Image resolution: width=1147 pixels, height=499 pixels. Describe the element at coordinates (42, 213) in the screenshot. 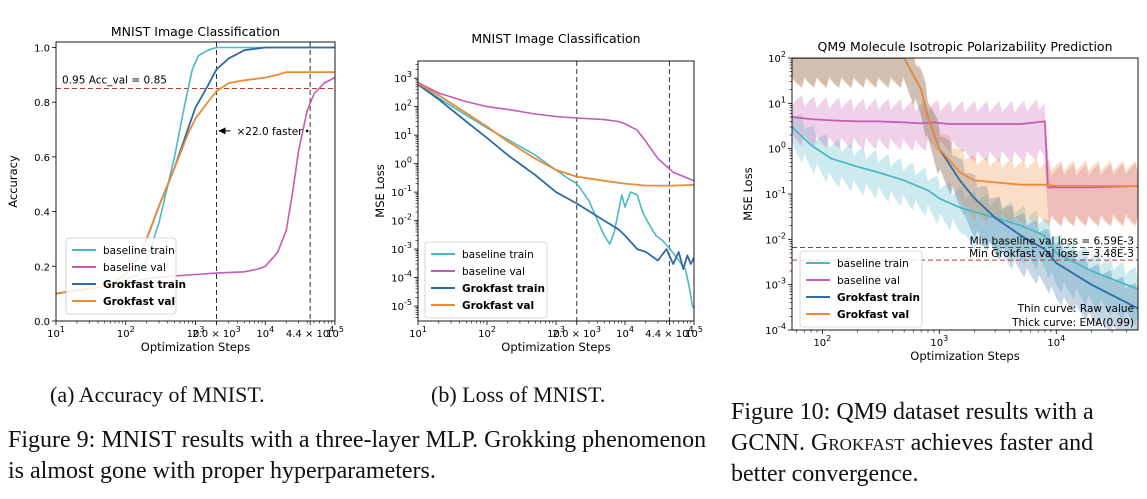

I see `y-tick-label: 0.4` at that location.